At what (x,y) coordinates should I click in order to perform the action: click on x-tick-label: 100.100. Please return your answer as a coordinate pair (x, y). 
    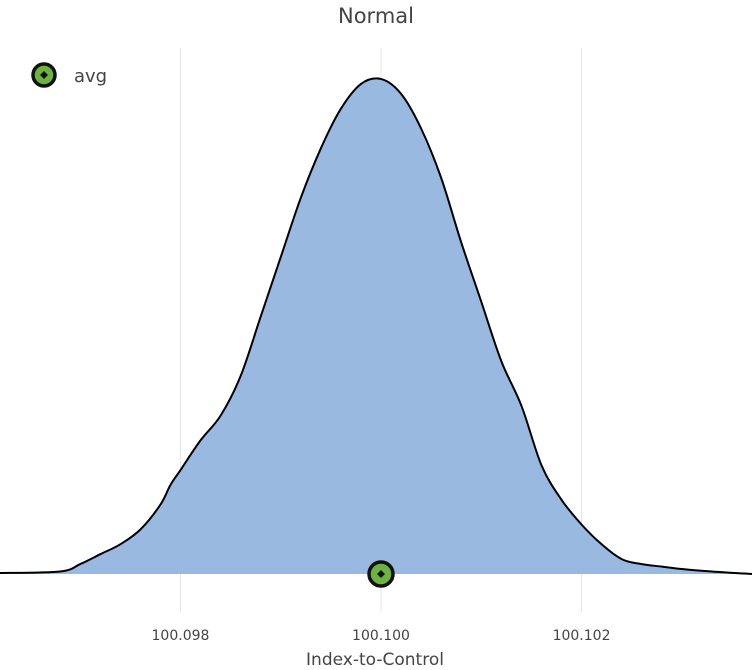
    Looking at the image, I should click on (381, 636).